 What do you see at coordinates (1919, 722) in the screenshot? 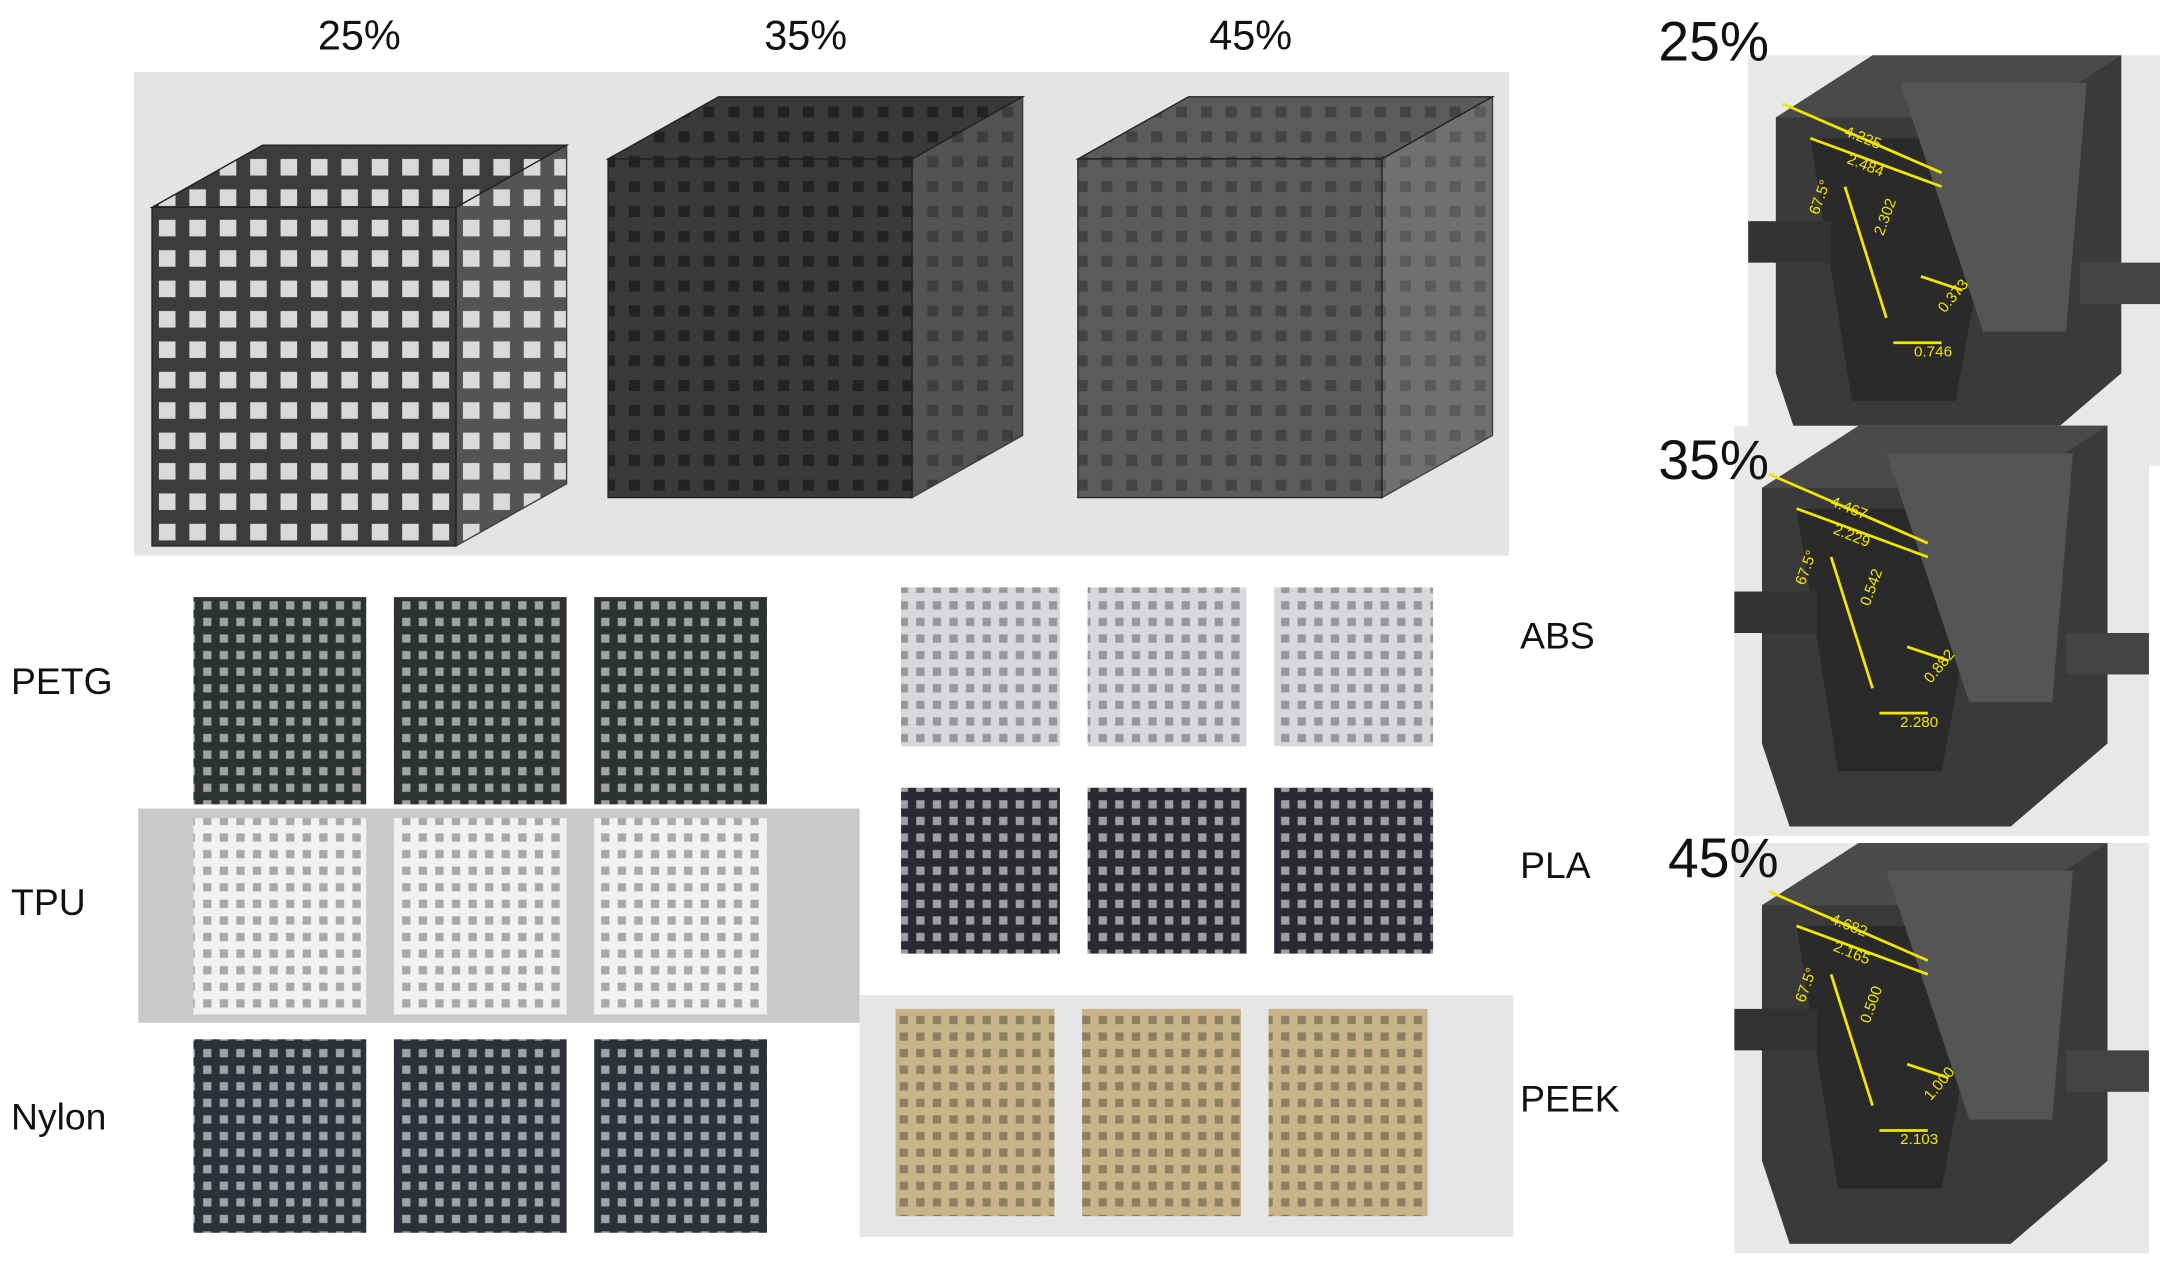
I see `dimension-label: 2.280` at bounding box center [1919, 722].